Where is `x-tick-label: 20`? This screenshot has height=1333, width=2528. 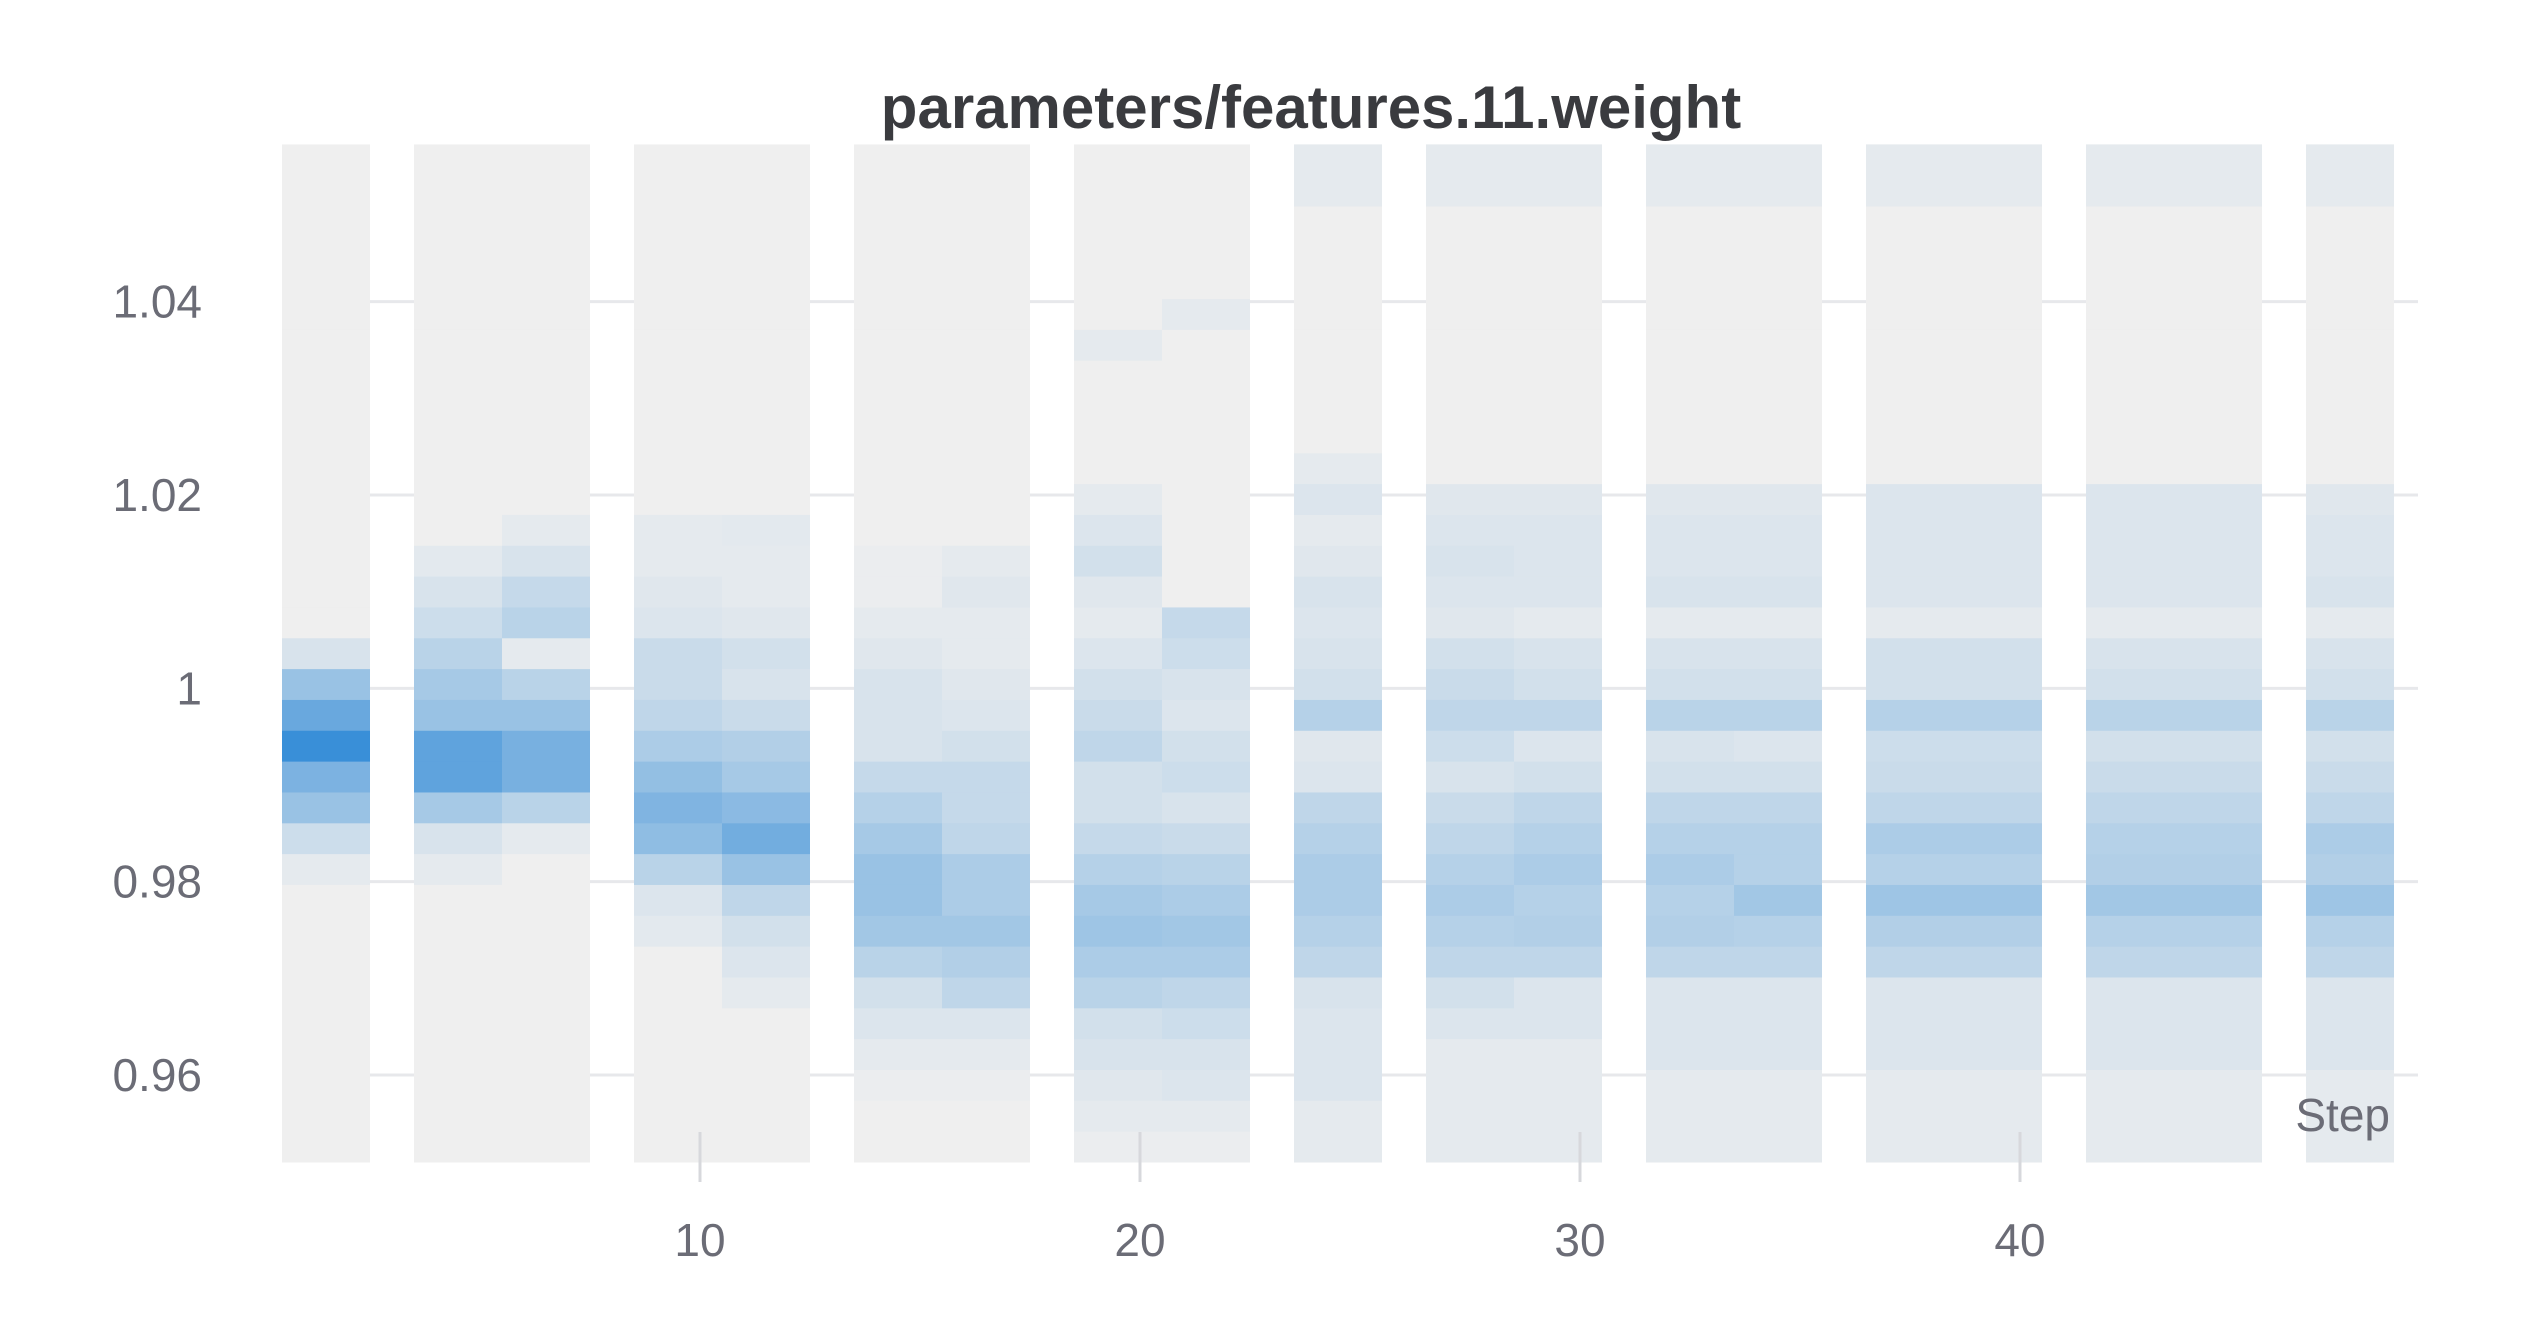
x-tick-label: 20 is located at coordinates (1139, 1240).